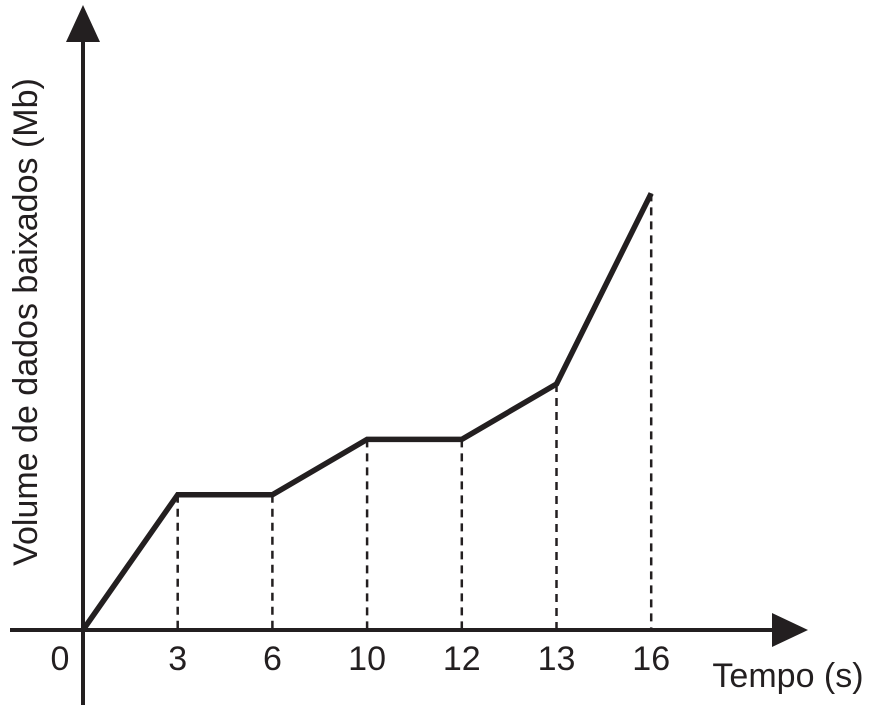 The width and height of the screenshot is (887, 709). What do you see at coordinates (26, 322) in the screenshot?
I see `y-axis-label: Volume de dados baixados (Mb)` at bounding box center [26, 322].